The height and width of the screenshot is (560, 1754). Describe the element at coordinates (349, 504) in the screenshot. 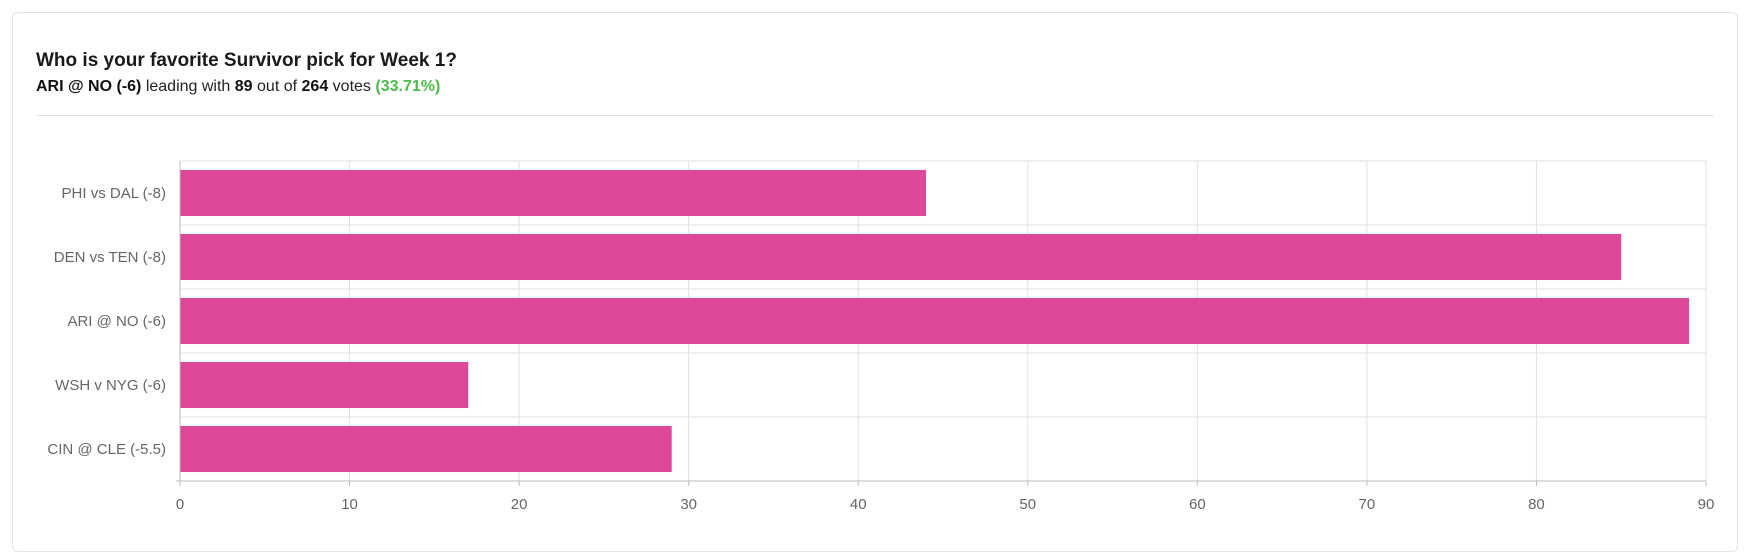

I see `x-tick-label: 10` at that location.